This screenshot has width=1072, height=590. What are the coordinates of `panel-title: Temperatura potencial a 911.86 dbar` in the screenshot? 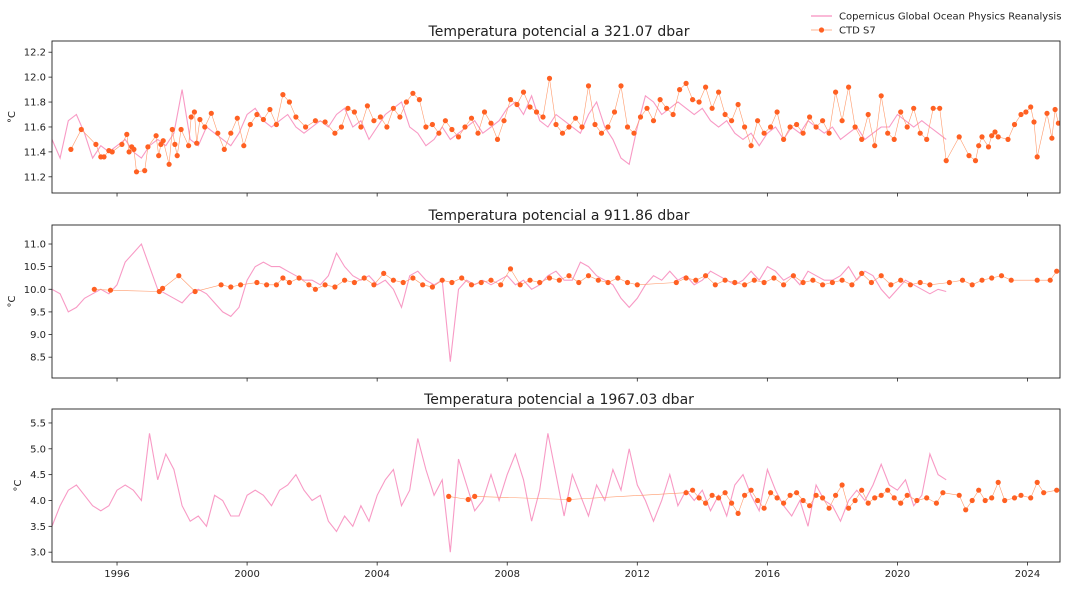 It's located at (559, 216).